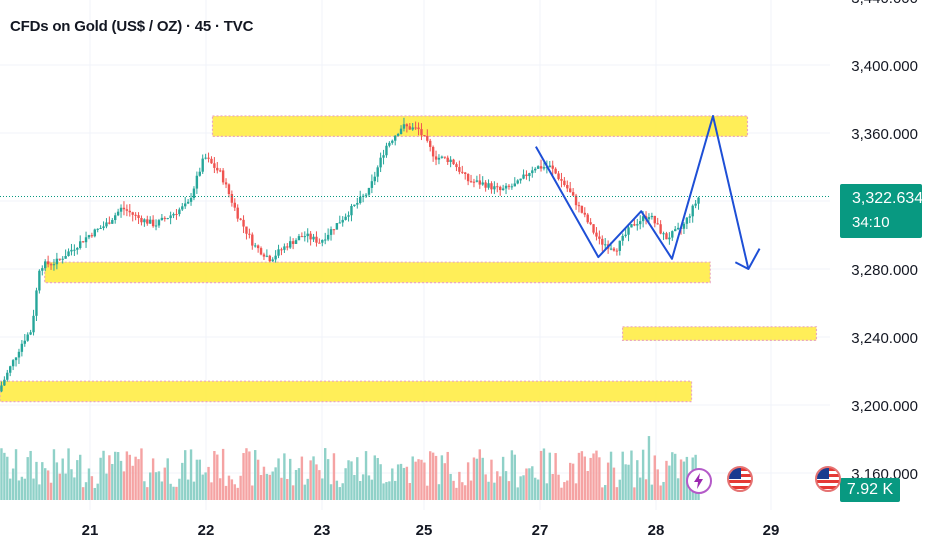  Describe the element at coordinates (771, 530) in the screenshot. I see `time-tick-label: 29` at that location.